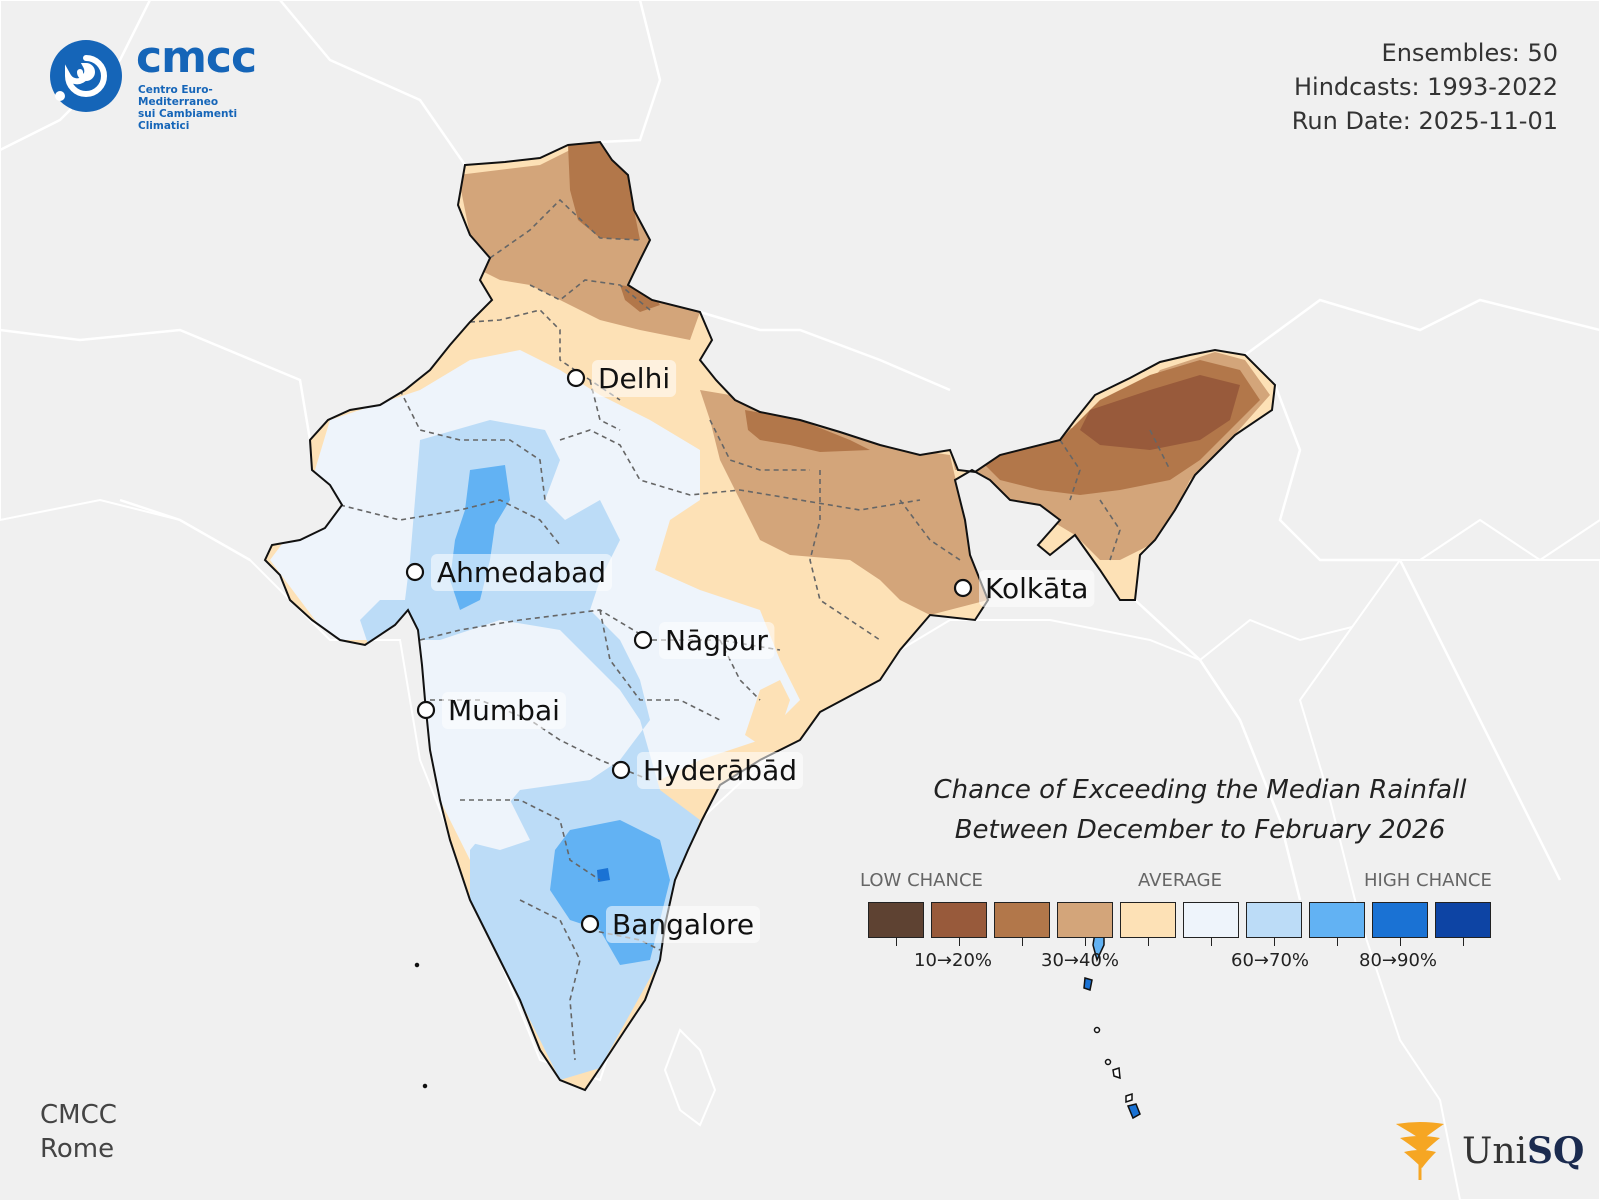  What do you see at coordinates (78, 1115) in the screenshot?
I see `credit-line1: CMCC` at bounding box center [78, 1115].